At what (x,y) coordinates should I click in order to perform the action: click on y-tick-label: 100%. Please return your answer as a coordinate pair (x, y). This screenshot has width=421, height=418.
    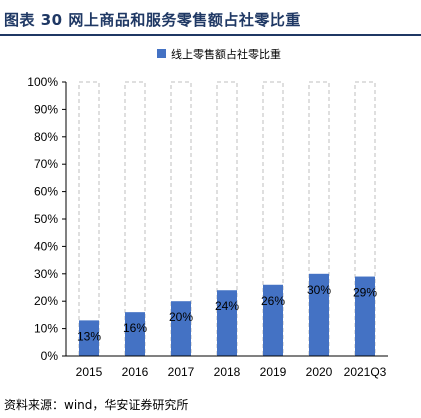
    Looking at the image, I should click on (42, 82).